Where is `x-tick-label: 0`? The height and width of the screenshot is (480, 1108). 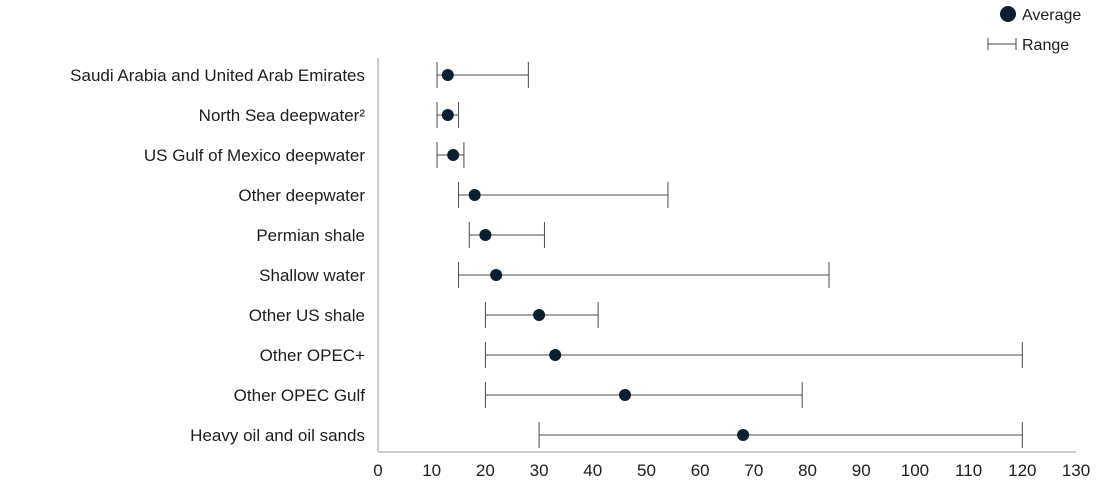 x-tick-label: 0 is located at coordinates (377, 470).